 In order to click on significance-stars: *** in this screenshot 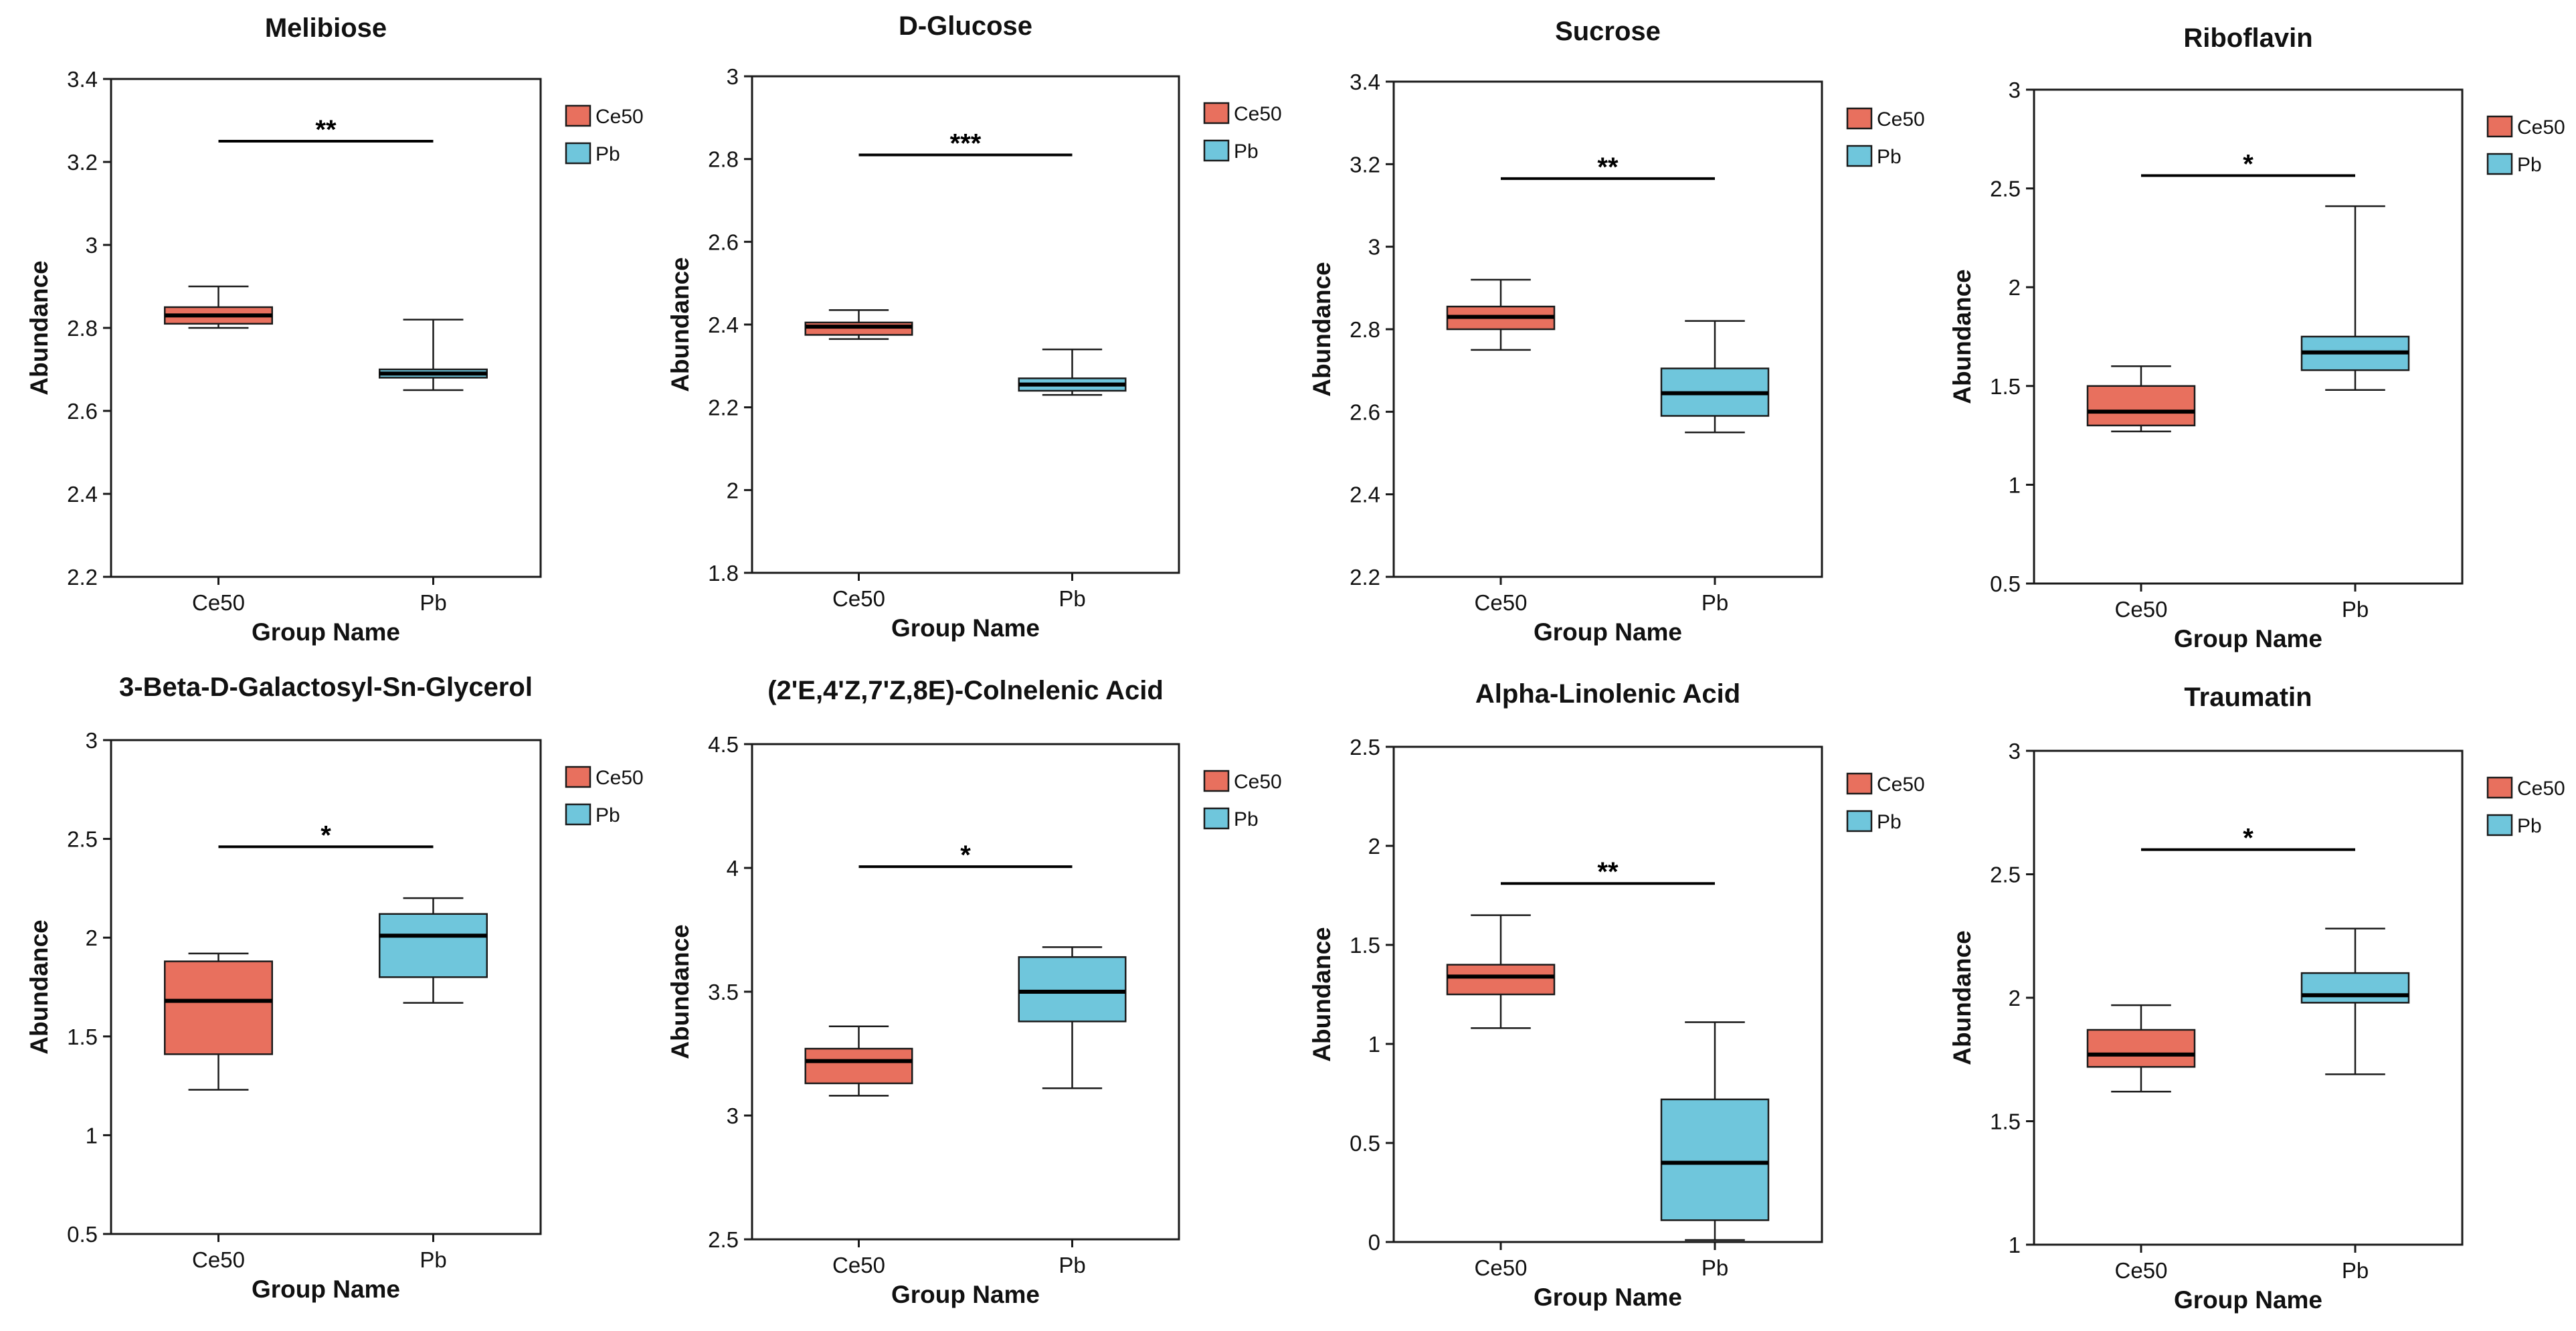, I will do `click(966, 143)`.